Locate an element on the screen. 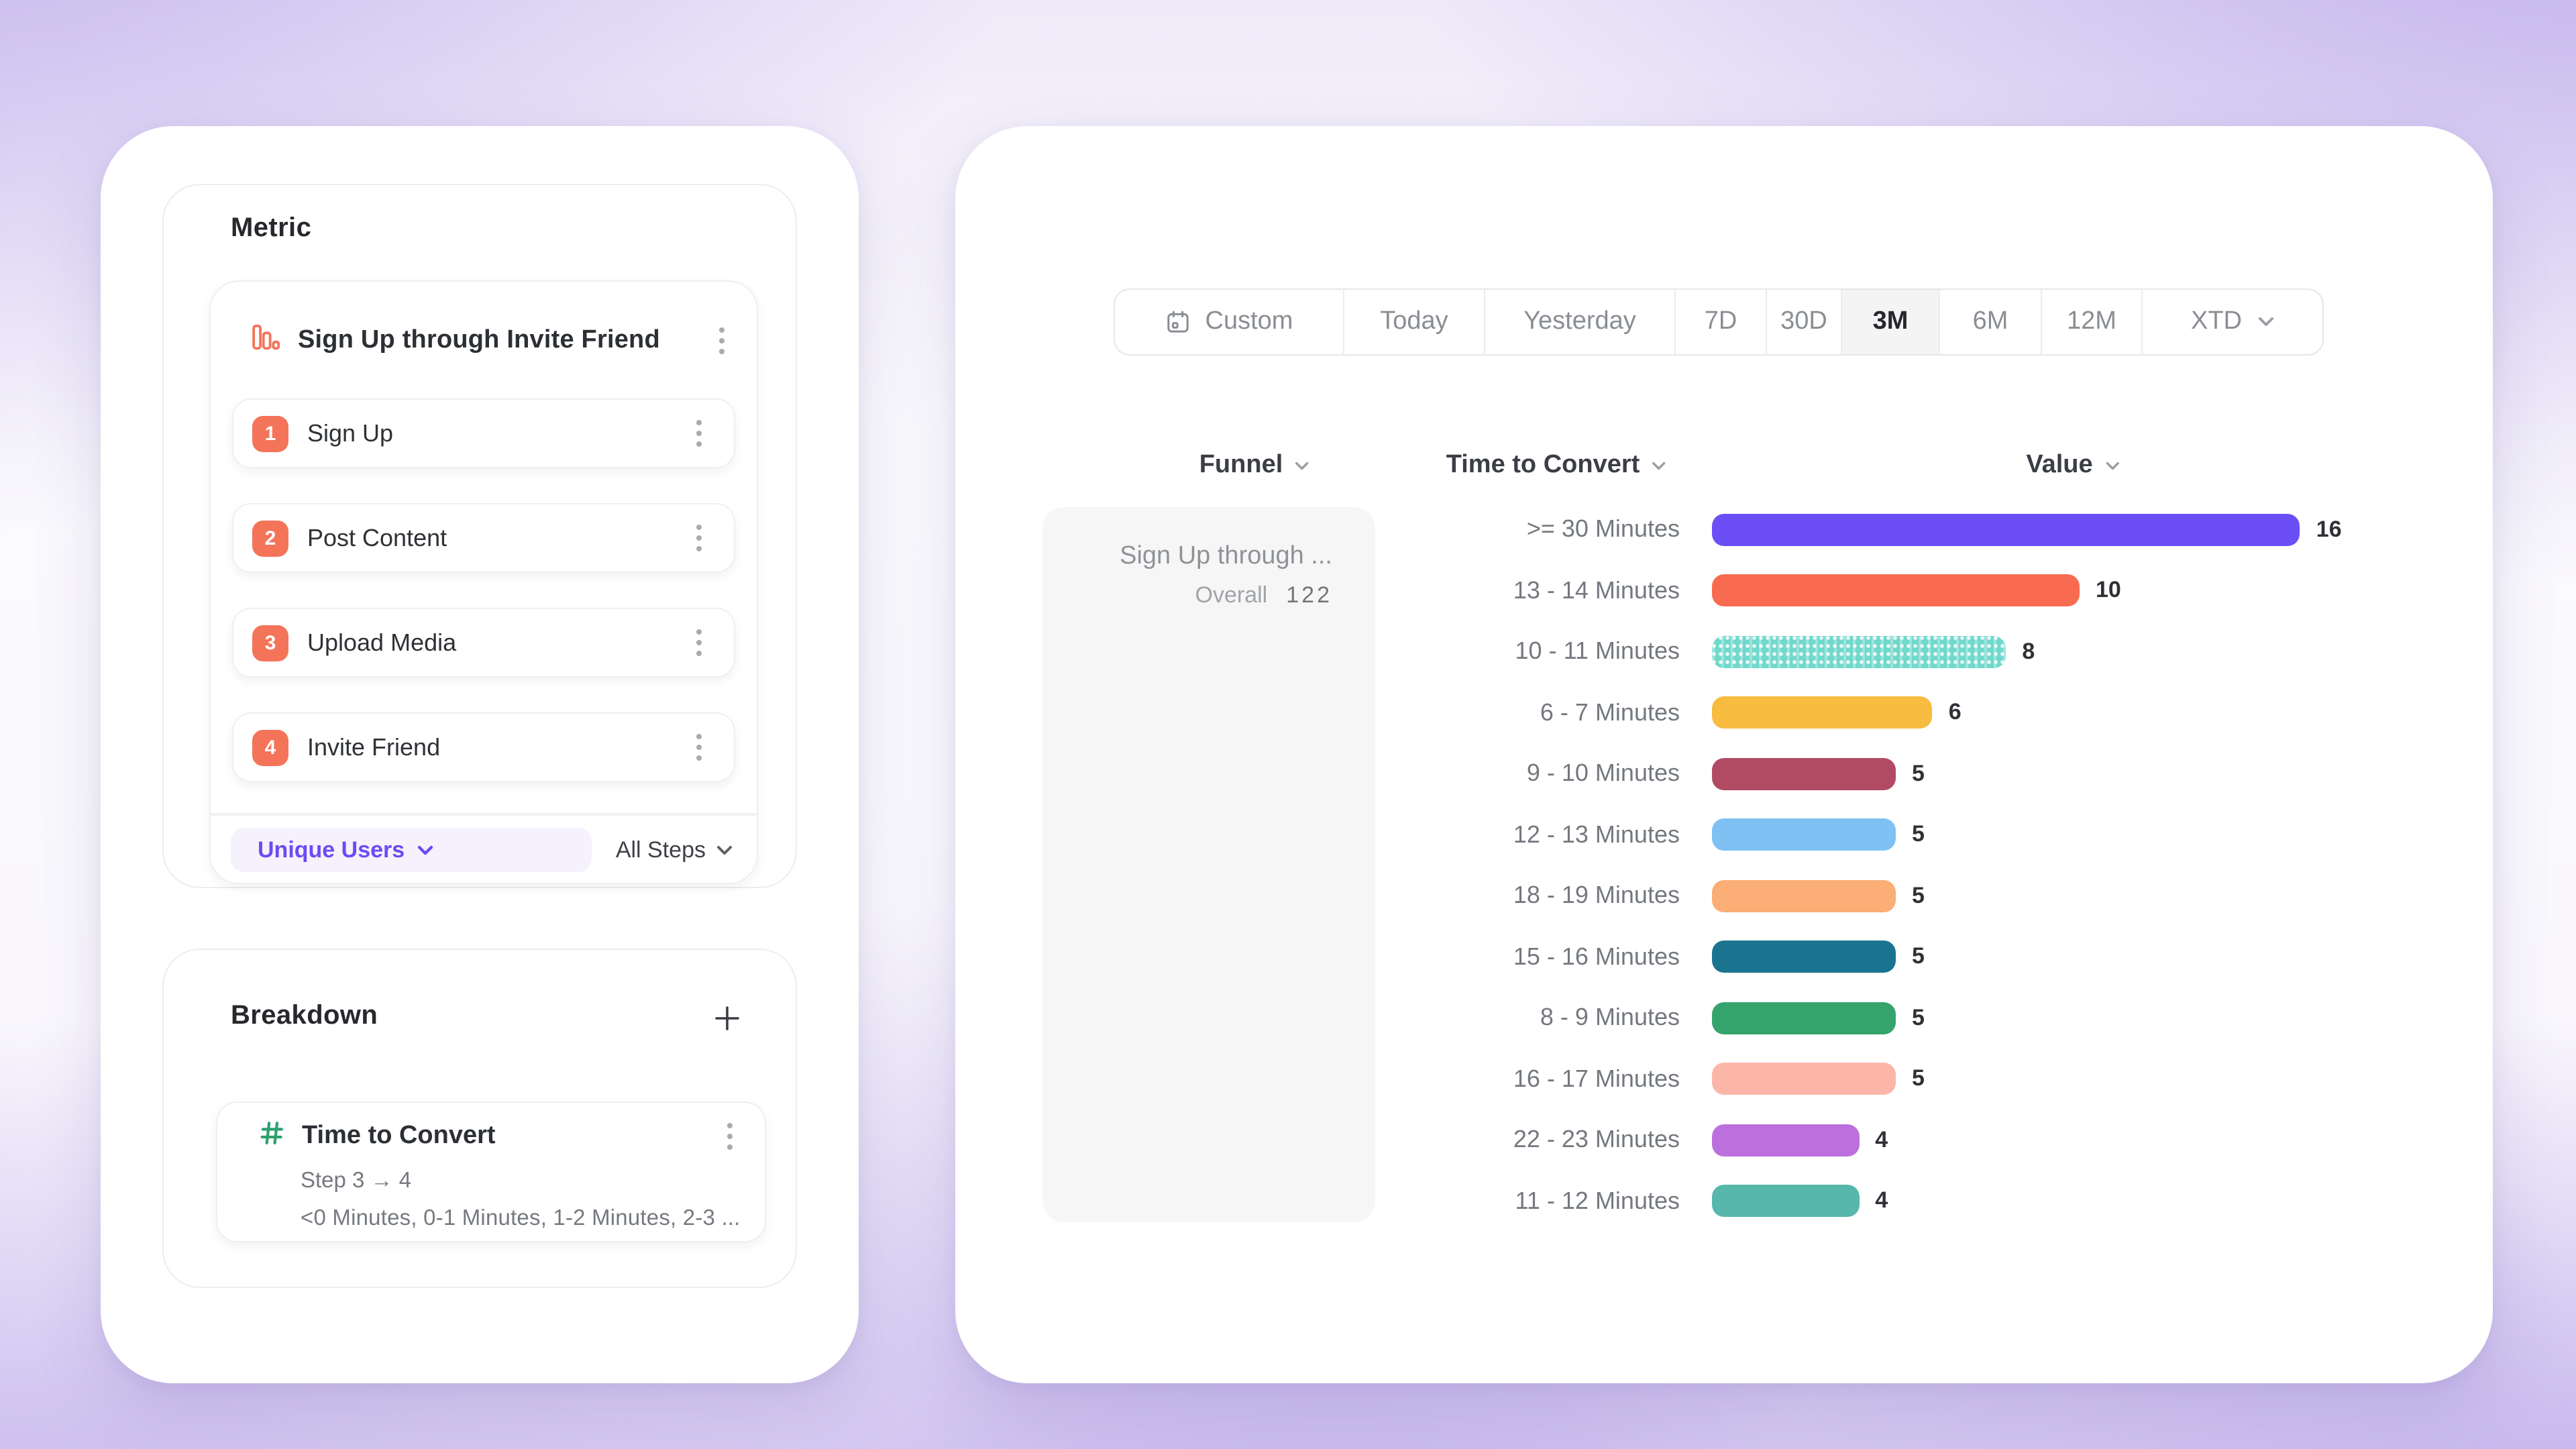 The width and height of the screenshot is (2576, 1449). column-header-funnel: Funnel is located at coordinates (1254, 465).